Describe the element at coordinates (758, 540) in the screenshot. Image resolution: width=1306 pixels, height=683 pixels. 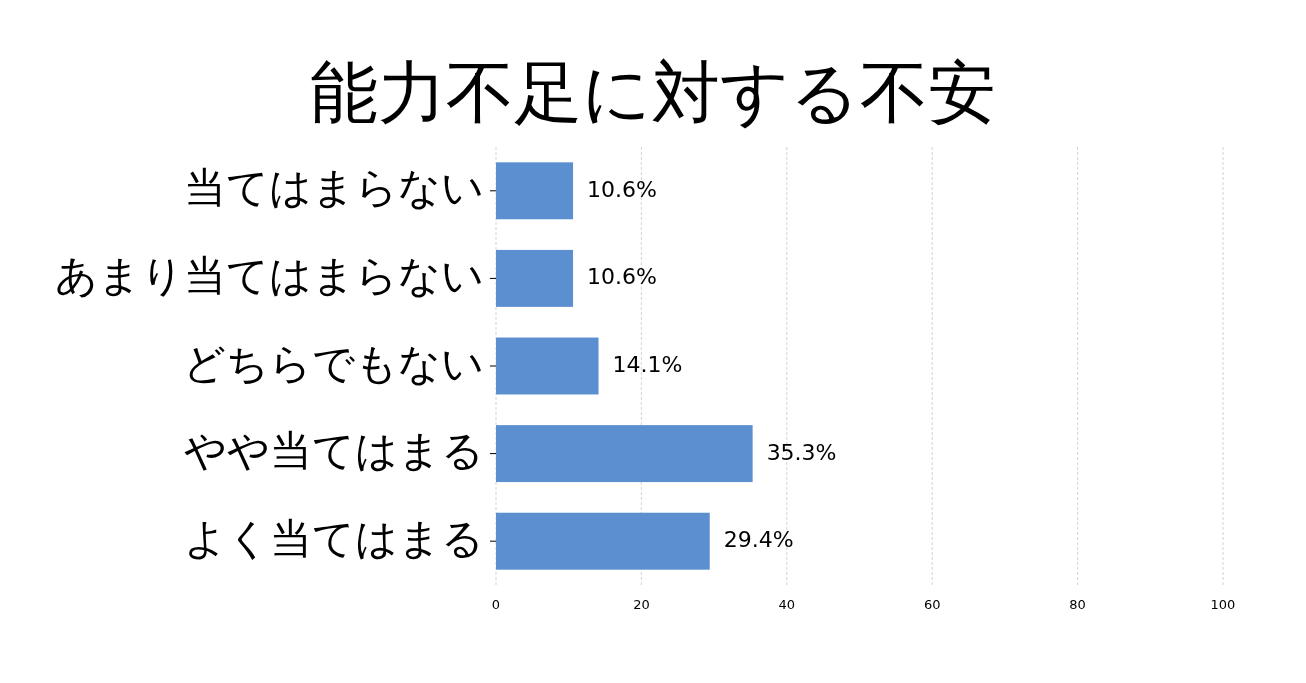
I see `data-label: 29.4%` at that location.